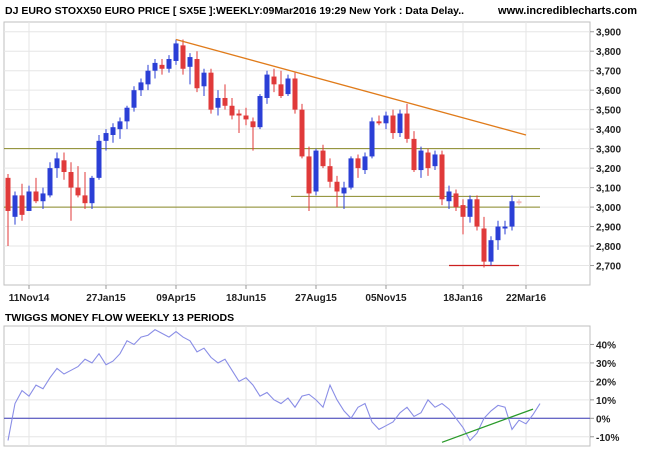 The width and height of the screenshot is (650, 455). I want to click on indicator-y-tick-label: 40%, so click(606, 345).